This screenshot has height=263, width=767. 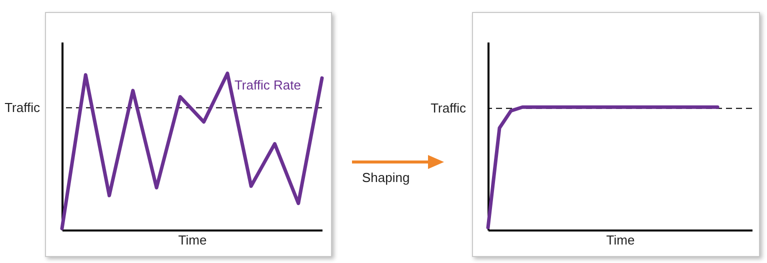 What do you see at coordinates (386, 177) in the screenshot?
I see `text: Shaping` at bounding box center [386, 177].